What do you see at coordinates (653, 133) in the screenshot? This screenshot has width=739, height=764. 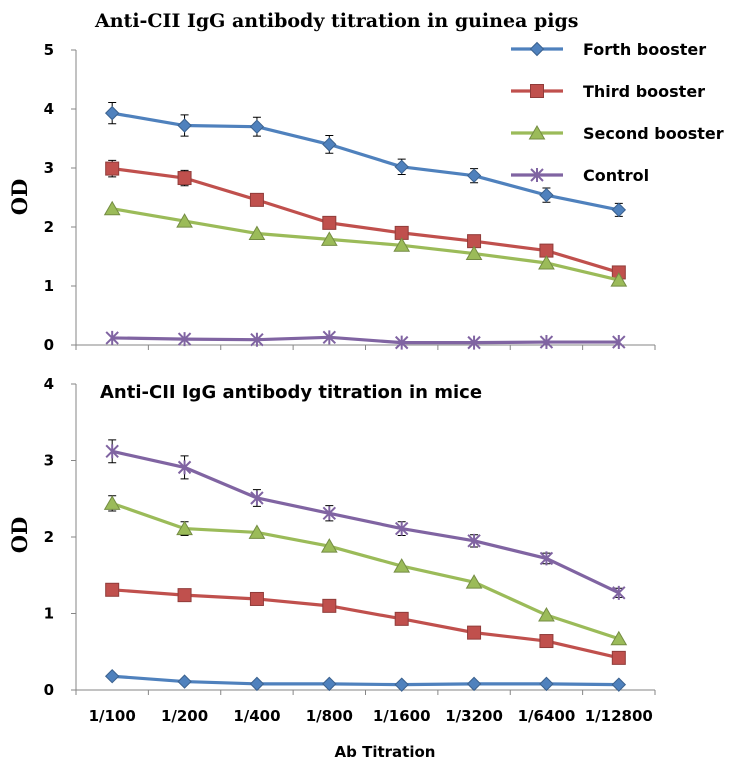 I see `legend-label: Second booster` at bounding box center [653, 133].